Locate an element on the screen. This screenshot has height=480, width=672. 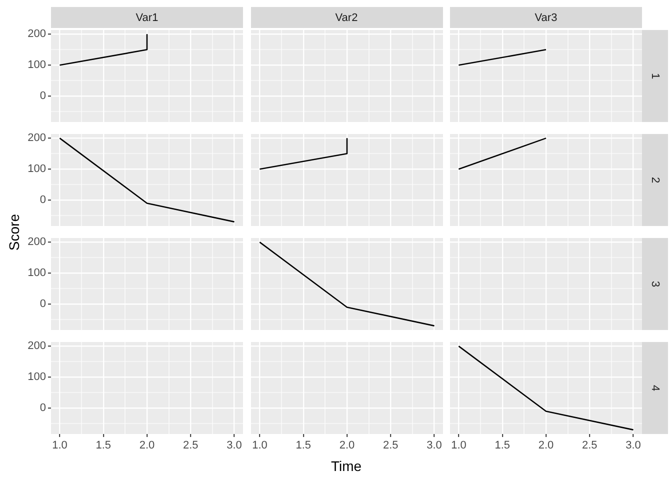
y2-axis-title: 2 is located at coordinates (655, 180).